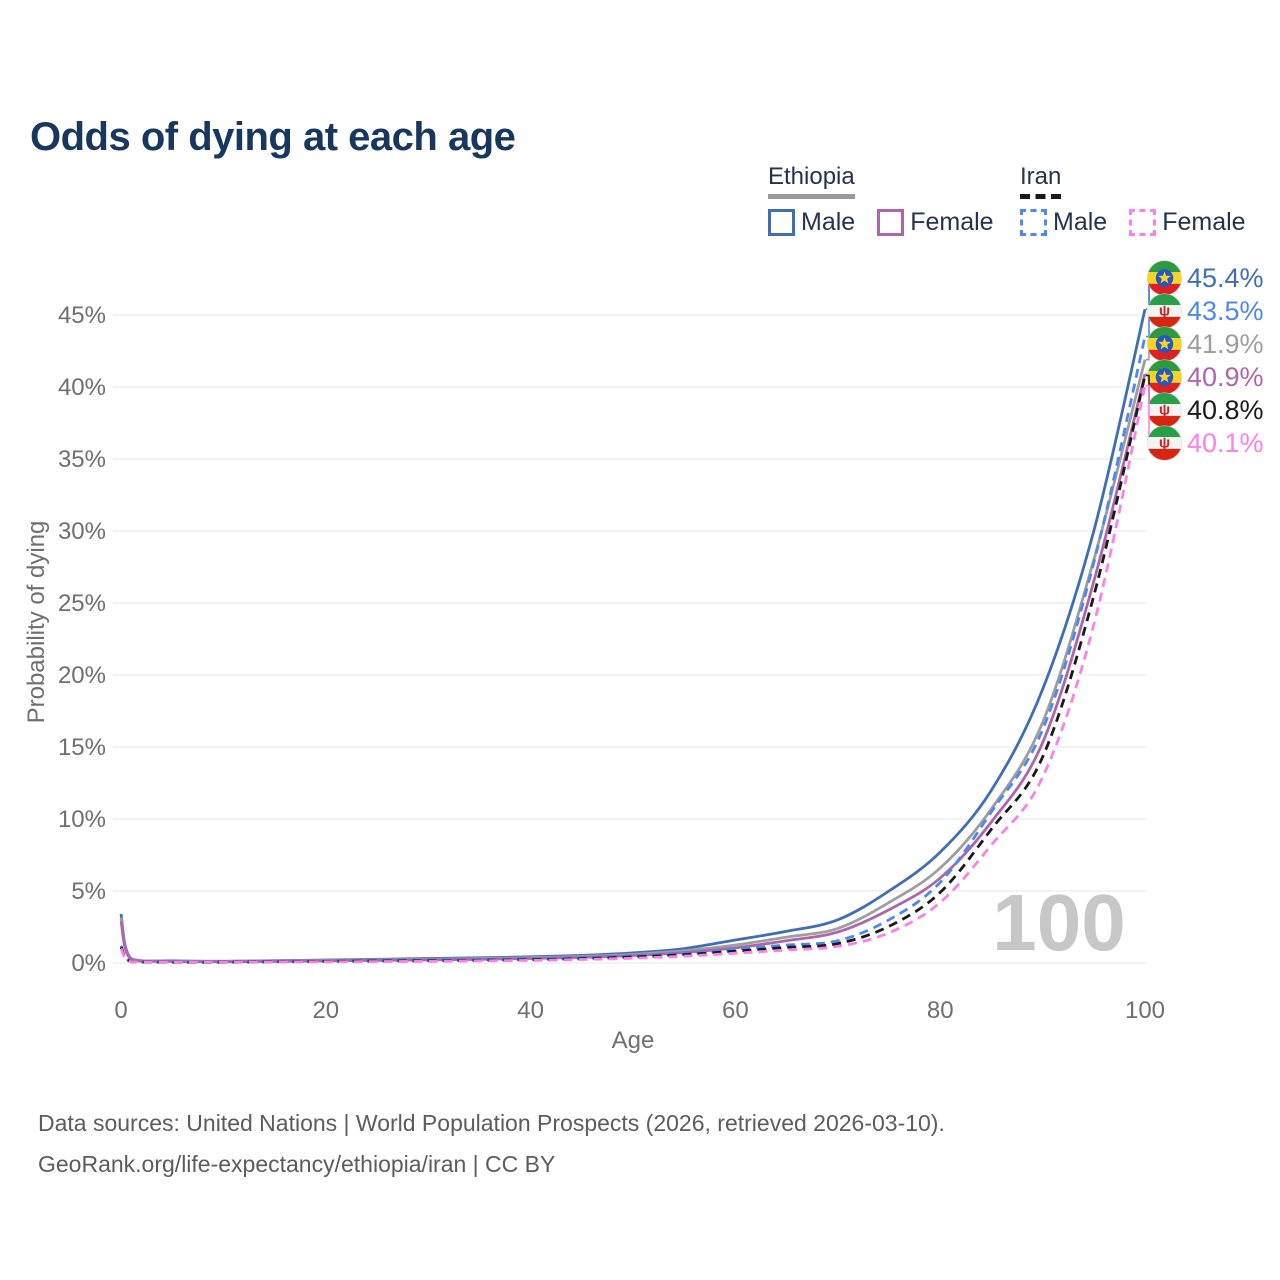  Describe the element at coordinates (640, 203) in the screenshot. I see `legend: Ethiopia Male Female Iran Male Female` at that location.